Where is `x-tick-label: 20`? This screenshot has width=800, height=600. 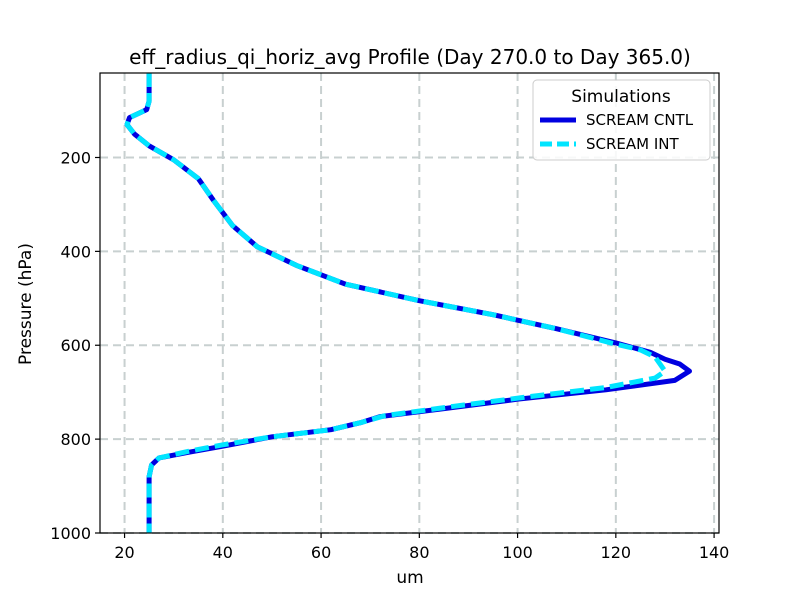 x-tick-label: 20 is located at coordinates (124, 552).